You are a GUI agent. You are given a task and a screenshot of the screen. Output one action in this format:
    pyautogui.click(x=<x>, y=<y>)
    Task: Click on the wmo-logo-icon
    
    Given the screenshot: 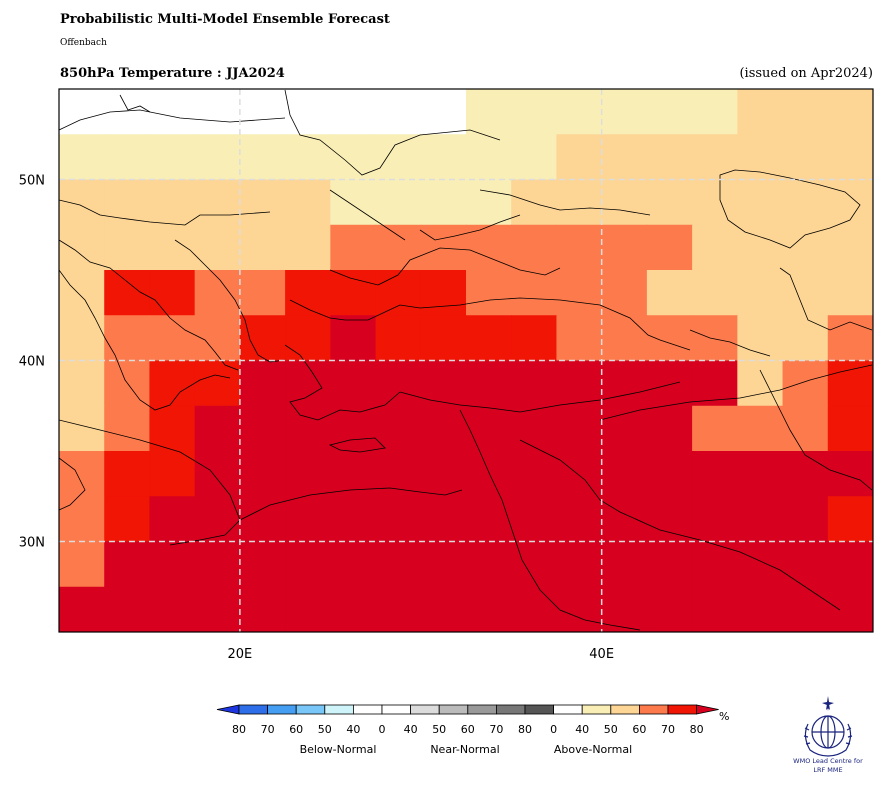 What is the action you would take?
    pyautogui.click(x=828, y=726)
    